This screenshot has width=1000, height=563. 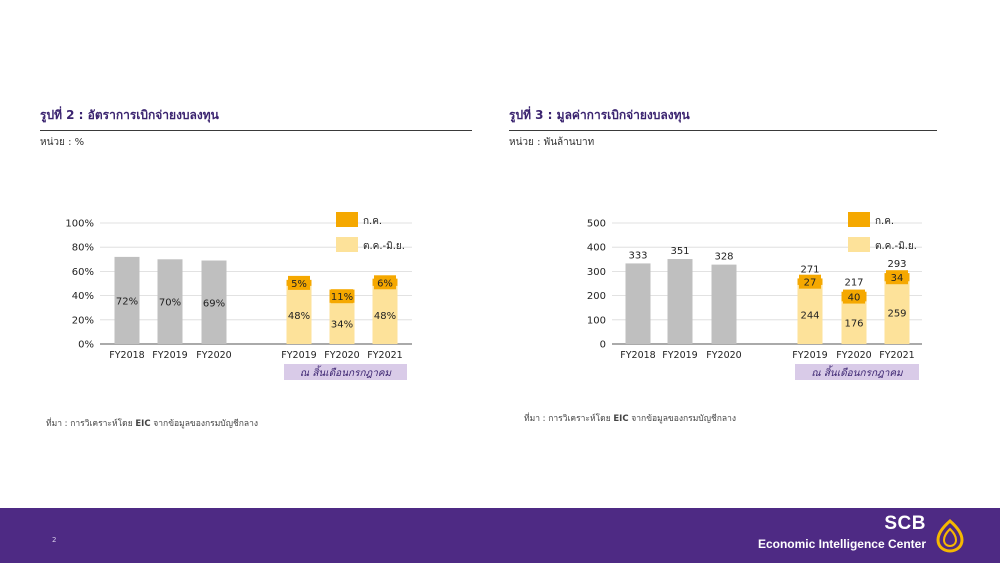 What do you see at coordinates (89, 424) in the screenshot?
I see `left-source-prefix: ที่มา : การวิเคราะห์โดย` at bounding box center [89, 424].